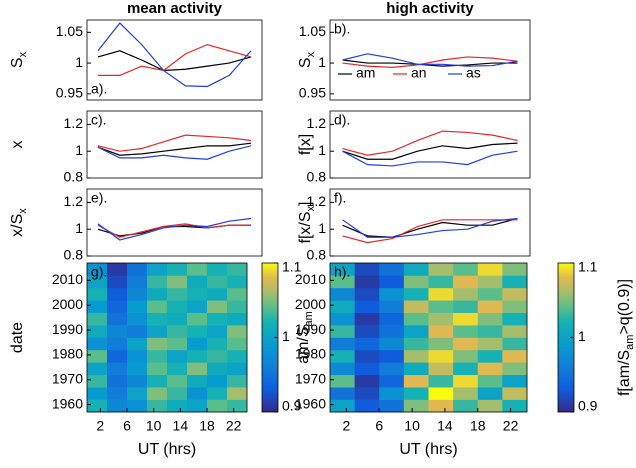 The height and width of the screenshot is (468, 636). I want to click on panel-title: high activity, so click(430, 8).